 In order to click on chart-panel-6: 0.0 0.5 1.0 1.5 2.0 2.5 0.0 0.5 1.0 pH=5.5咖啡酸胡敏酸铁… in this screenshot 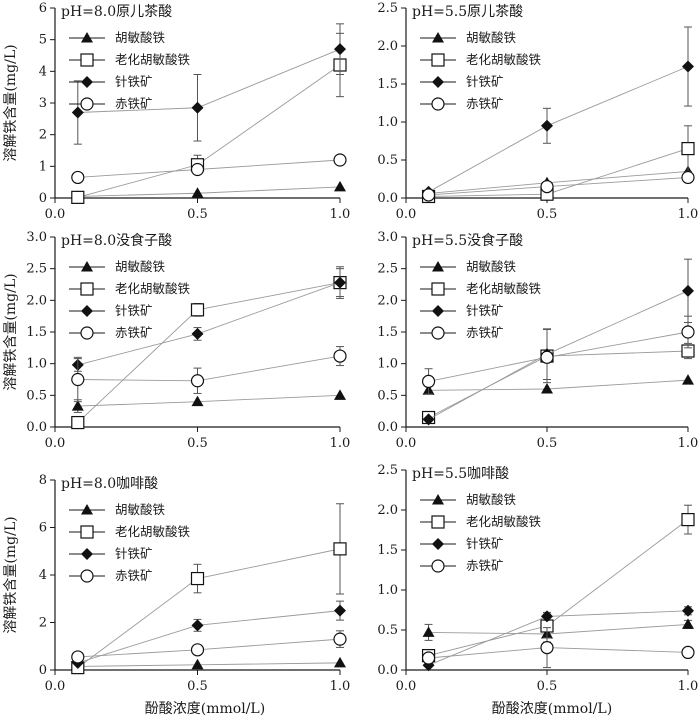, I will do `click(537, 578)`.